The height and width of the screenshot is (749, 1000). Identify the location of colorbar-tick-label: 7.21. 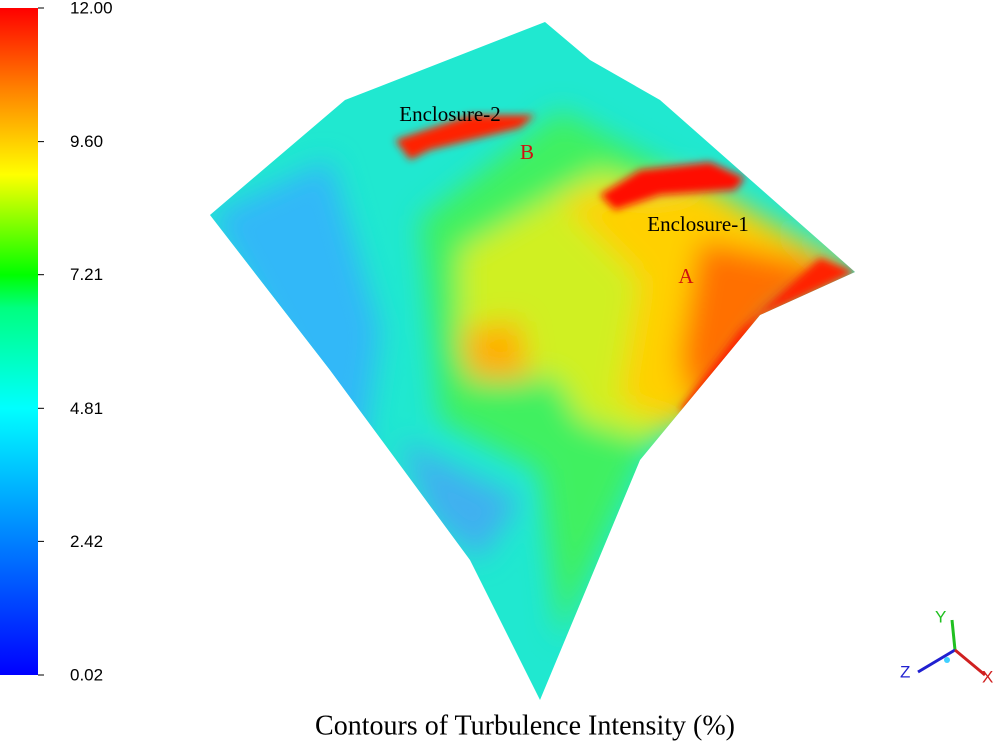
(86, 274).